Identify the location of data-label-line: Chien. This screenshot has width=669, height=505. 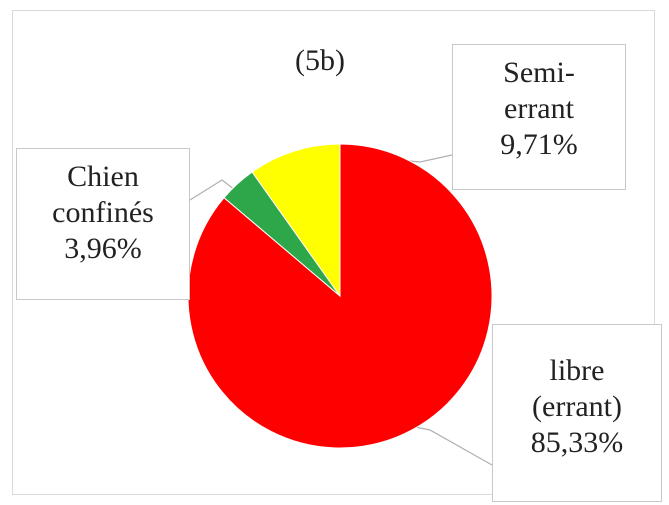
(103, 176).